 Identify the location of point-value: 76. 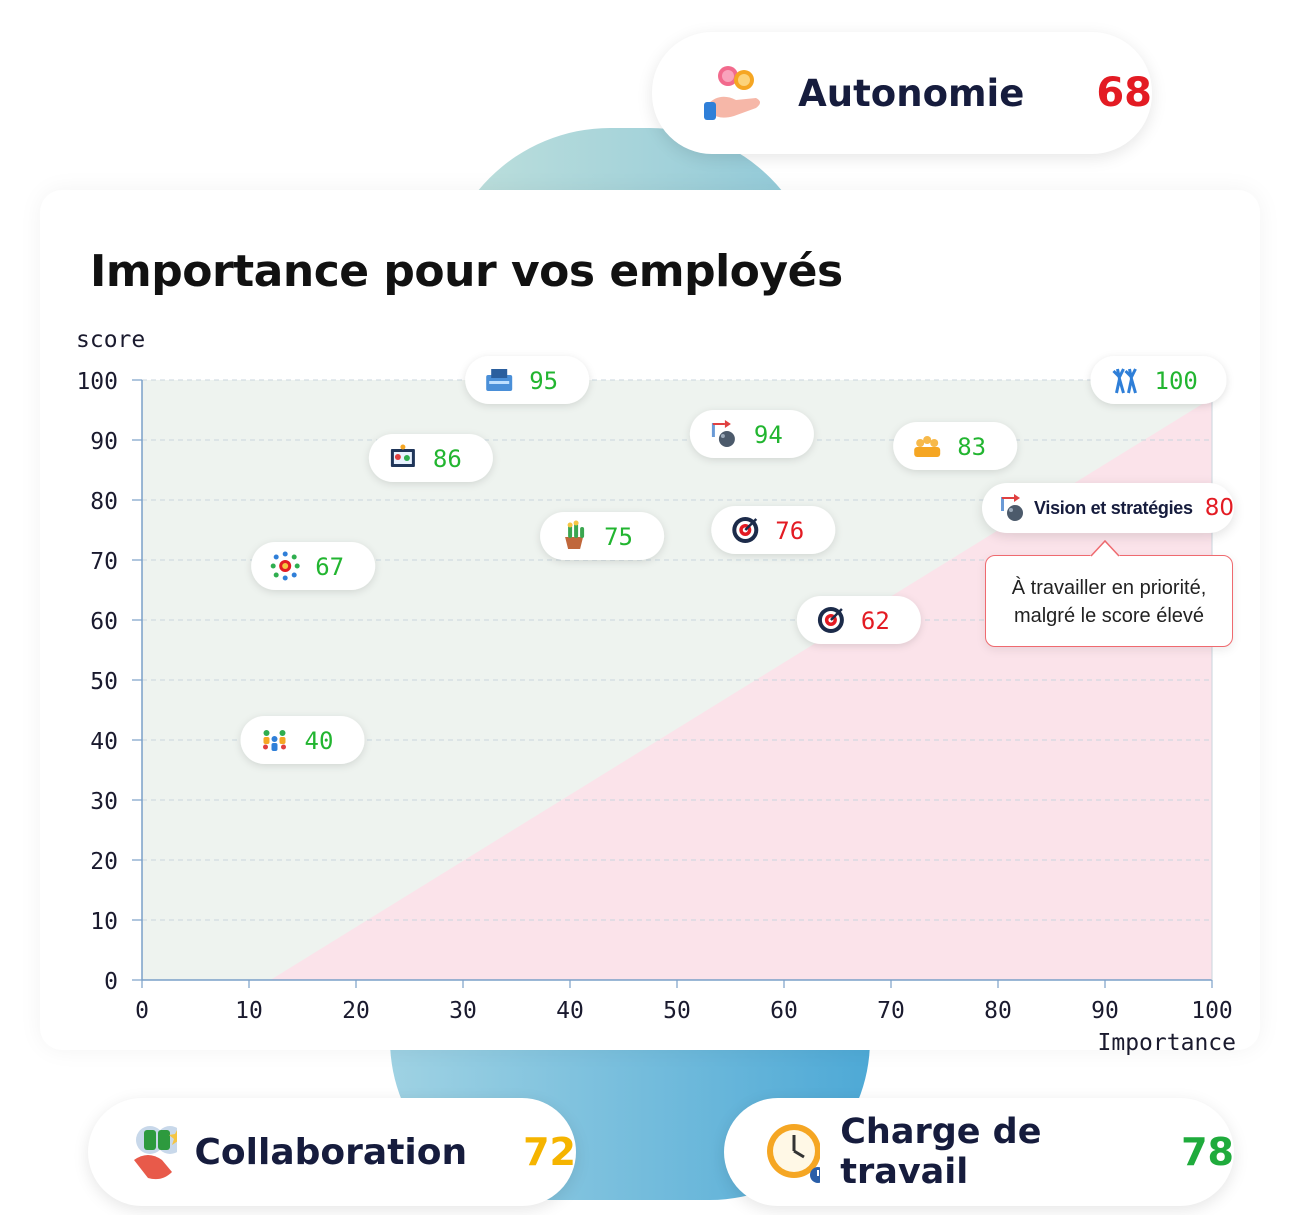
(789, 531).